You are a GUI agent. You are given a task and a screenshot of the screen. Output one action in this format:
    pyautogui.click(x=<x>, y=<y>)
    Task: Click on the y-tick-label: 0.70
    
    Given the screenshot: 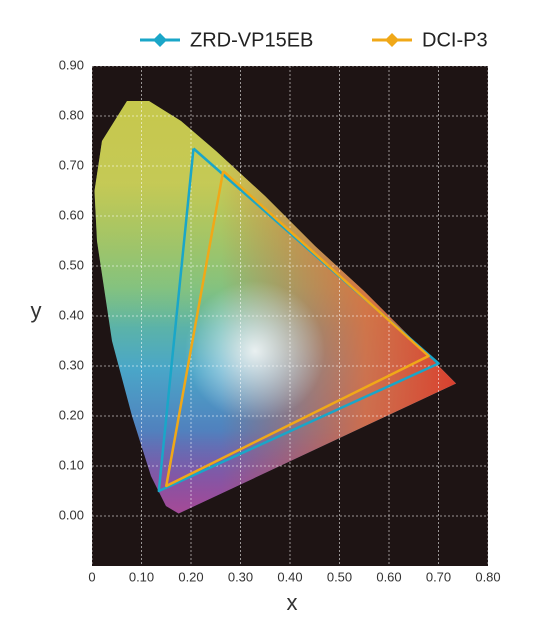 What is the action you would take?
    pyautogui.click(x=71, y=164)
    